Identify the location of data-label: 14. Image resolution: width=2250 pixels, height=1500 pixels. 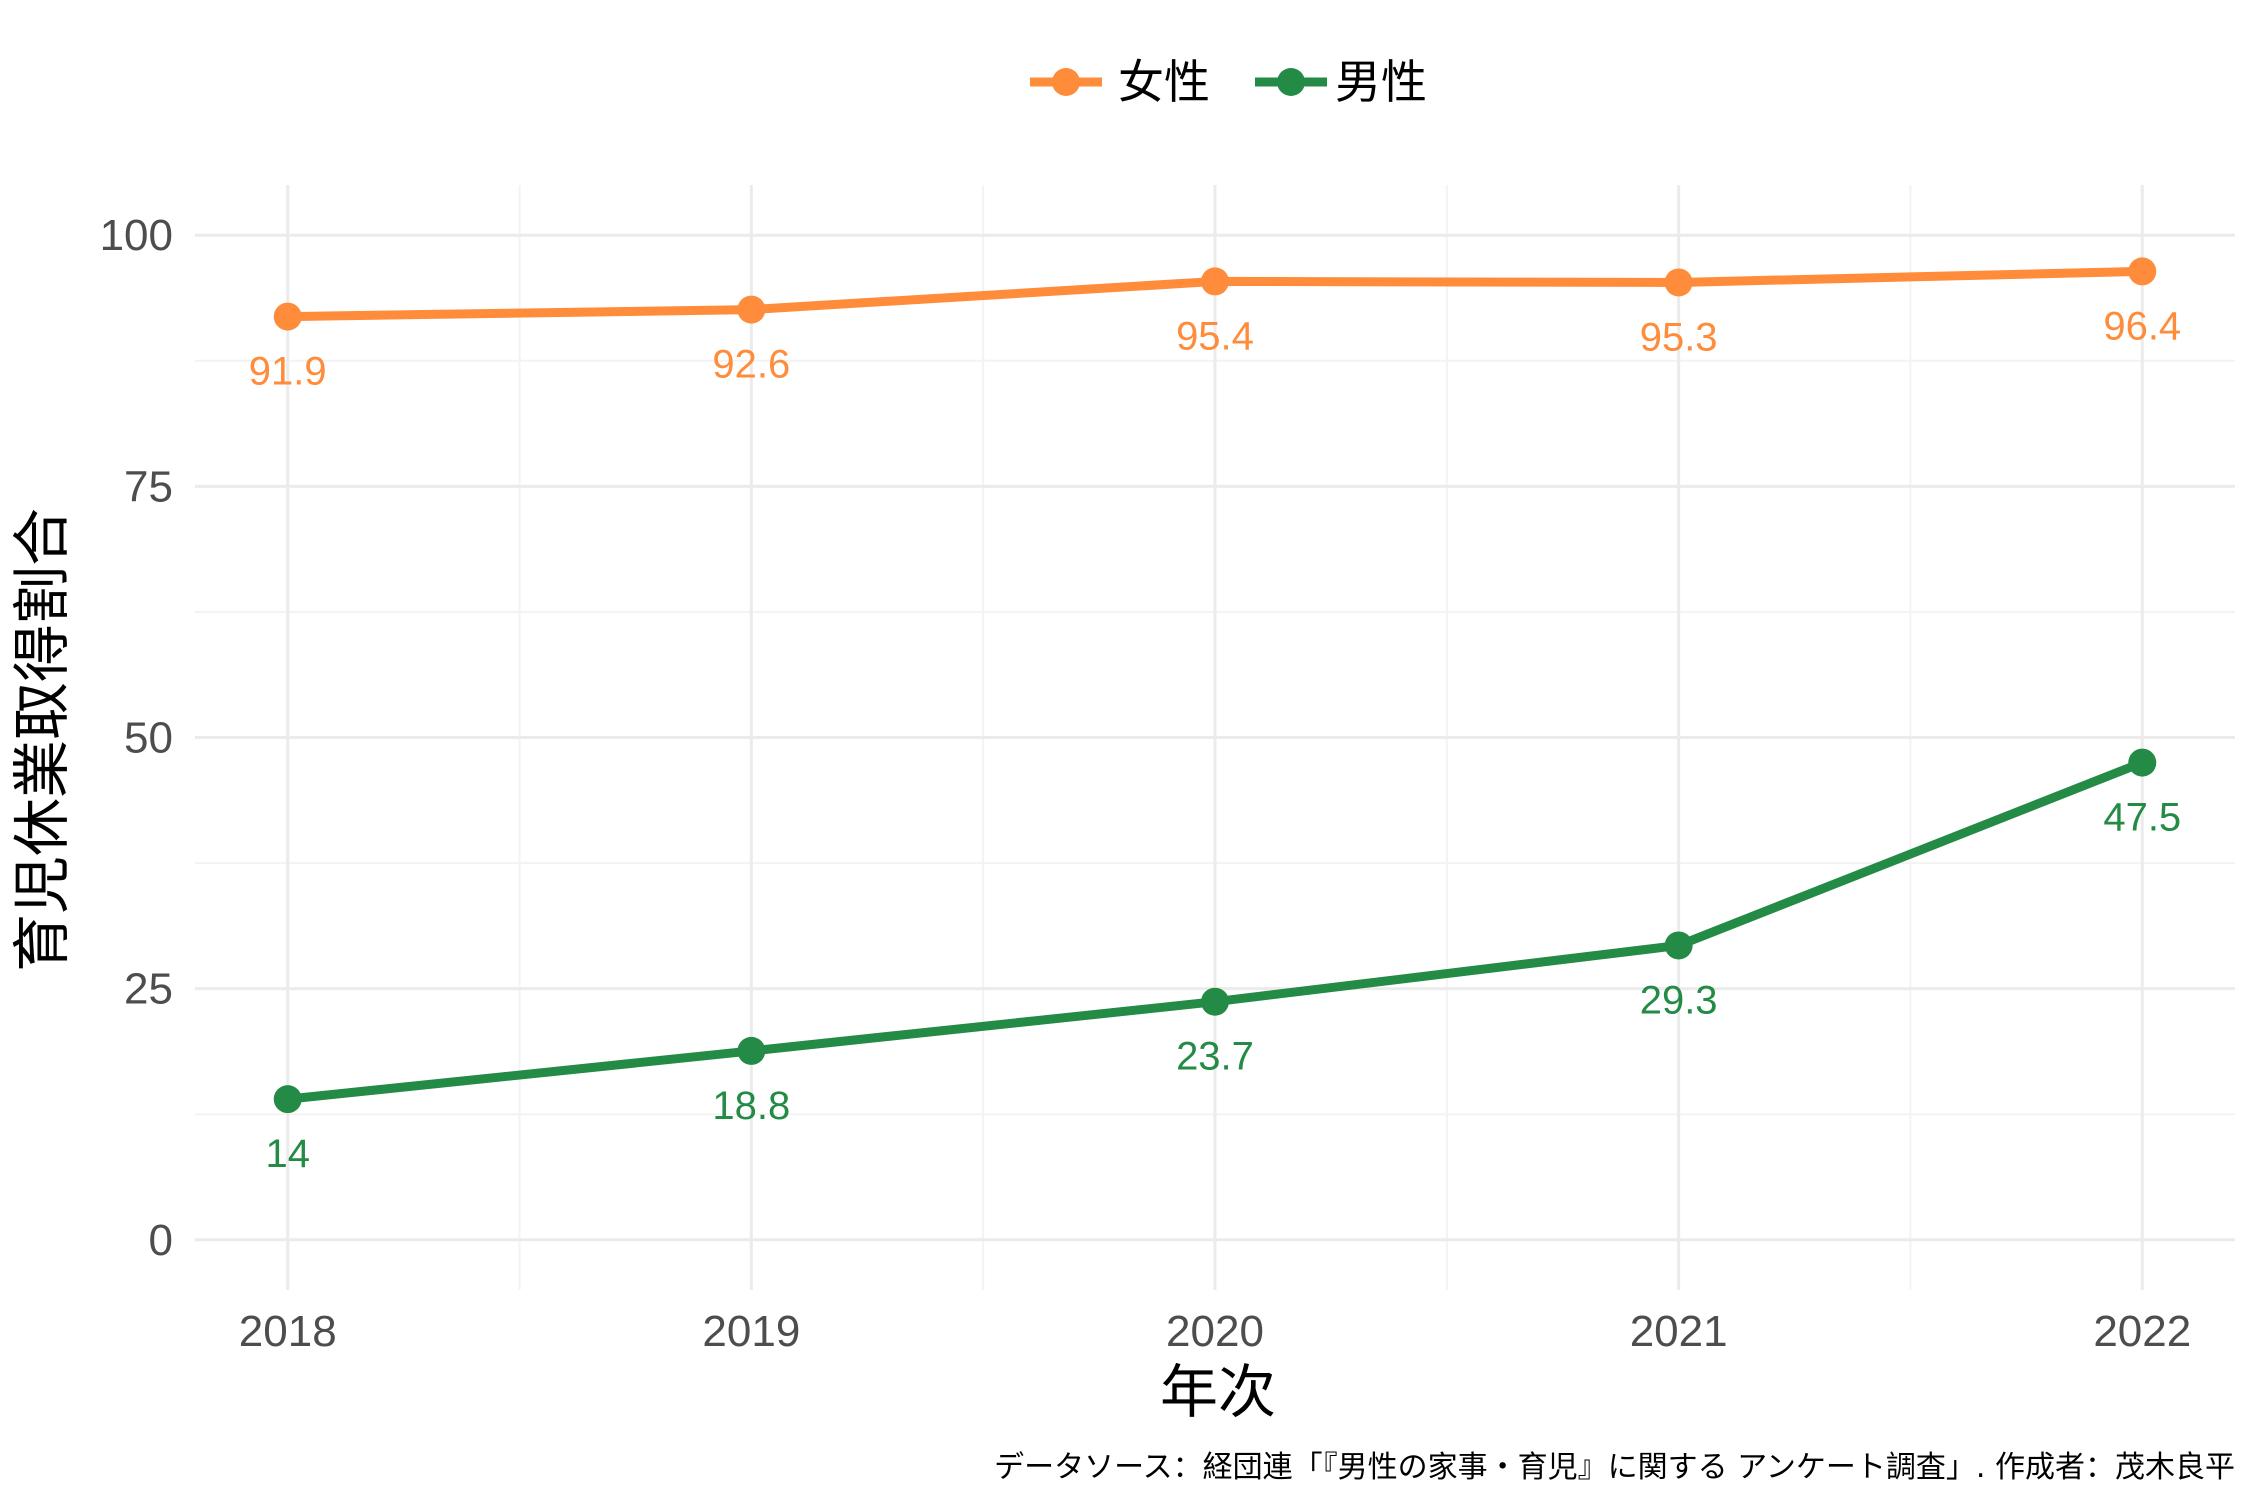
(287, 1154).